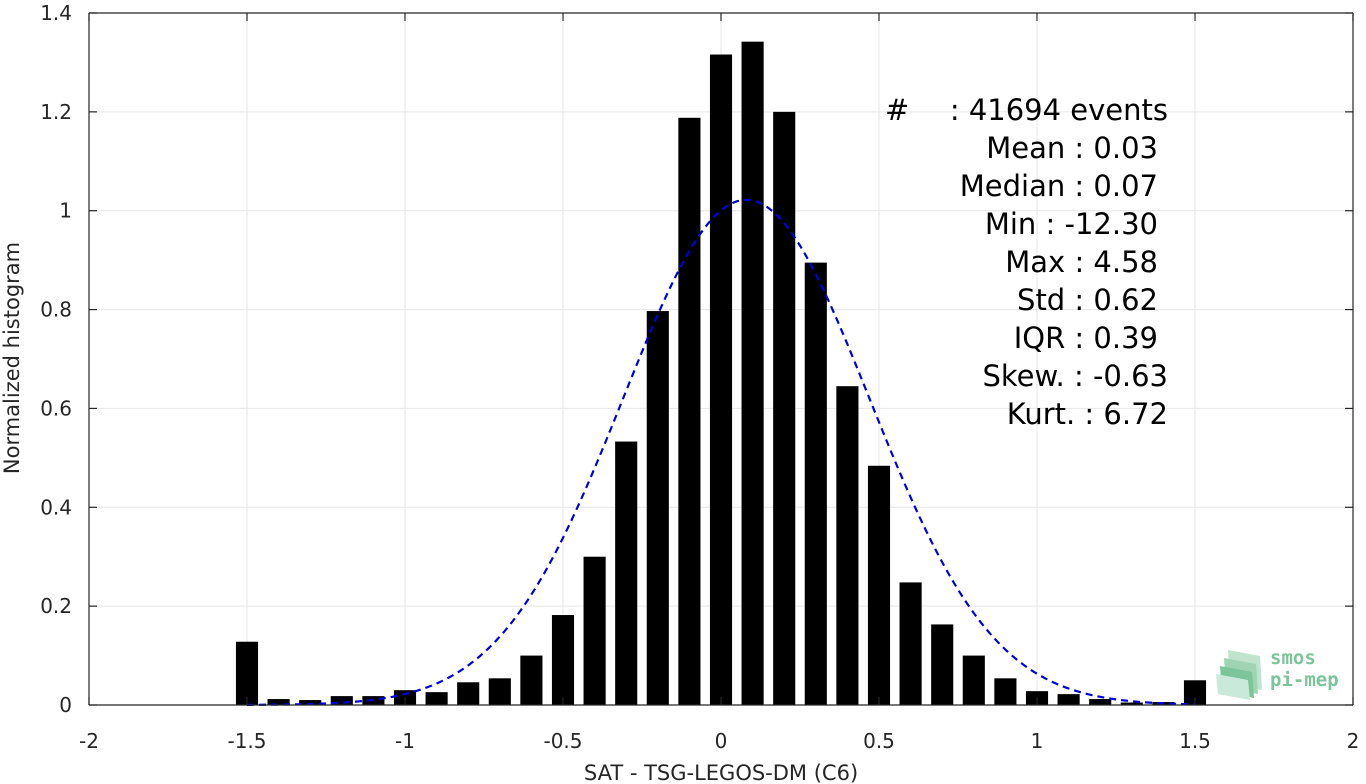 Image resolution: width=1366 pixels, height=784 pixels. What do you see at coordinates (1059, 186) in the screenshot?
I see `stat-line: Median : 0.07` at bounding box center [1059, 186].